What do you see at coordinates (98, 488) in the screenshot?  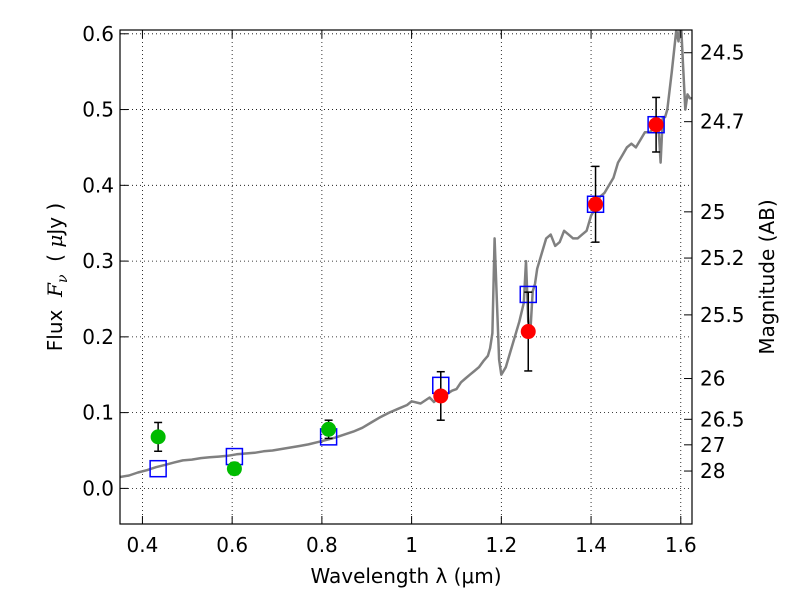 I see `y-tick-label: 0.0` at bounding box center [98, 488].